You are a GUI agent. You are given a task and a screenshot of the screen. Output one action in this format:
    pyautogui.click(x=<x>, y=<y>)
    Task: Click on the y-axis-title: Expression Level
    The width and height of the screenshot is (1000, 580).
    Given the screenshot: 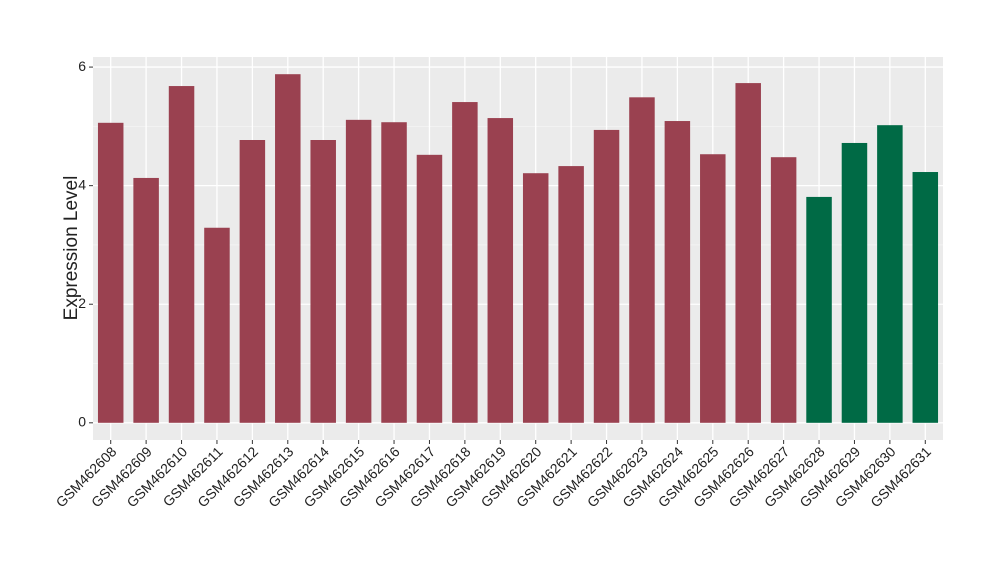 What is the action you would take?
    pyautogui.click(x=71, y=248)
    